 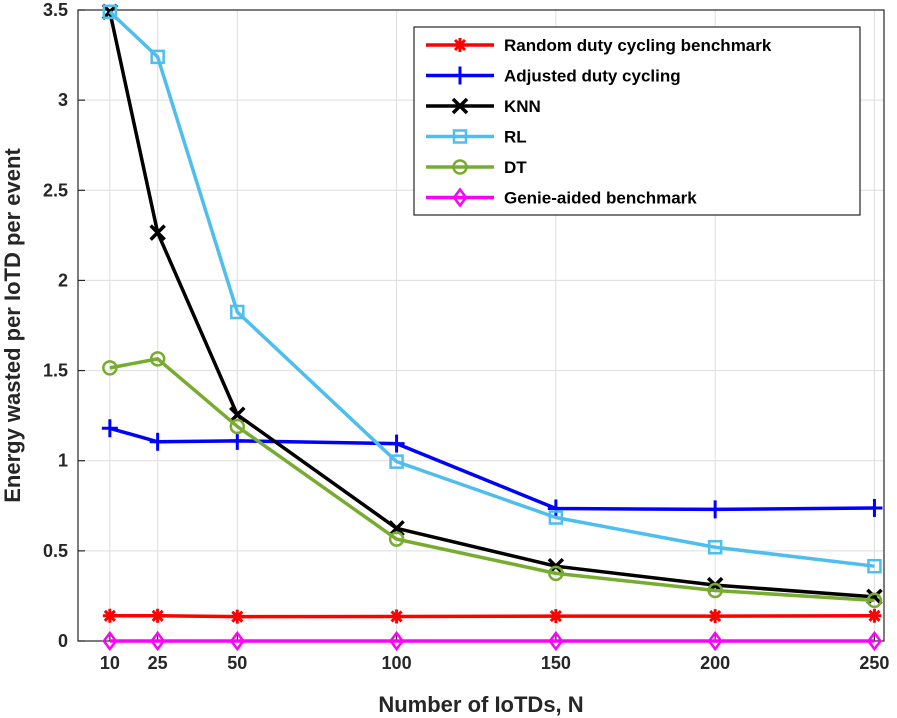 What do you see at coordinates (55, 551) in the screenshot?
I see `y-tick-label: 0.5` at bounding box center [55, 551].